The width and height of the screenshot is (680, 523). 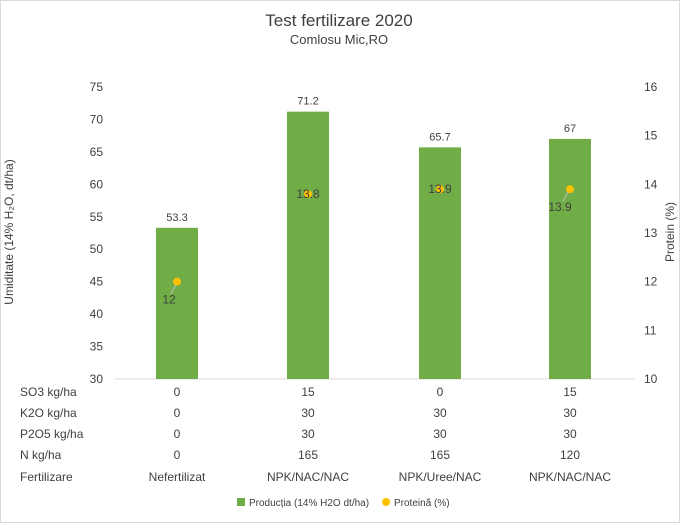 What do you see at coordinates (97, 347) in the screenshot?
I see `y-tick-label: 35` at bounding box center [97, 347].